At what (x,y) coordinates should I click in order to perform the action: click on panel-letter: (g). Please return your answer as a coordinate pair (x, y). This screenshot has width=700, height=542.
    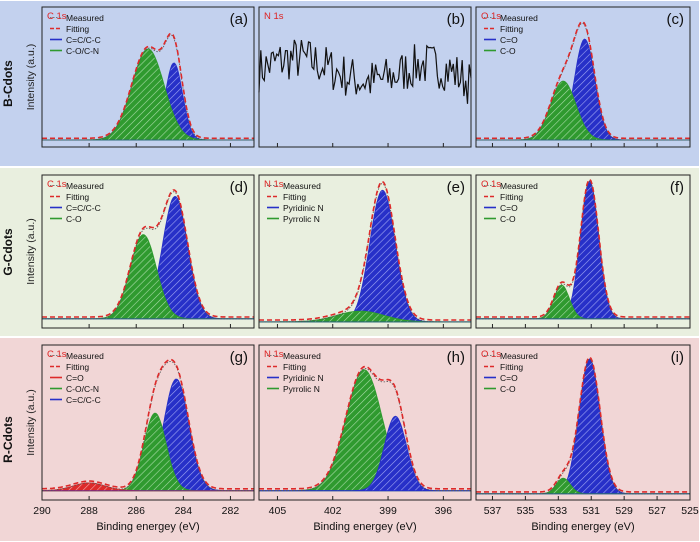
    Looking at the image, I should click on (239, 357).